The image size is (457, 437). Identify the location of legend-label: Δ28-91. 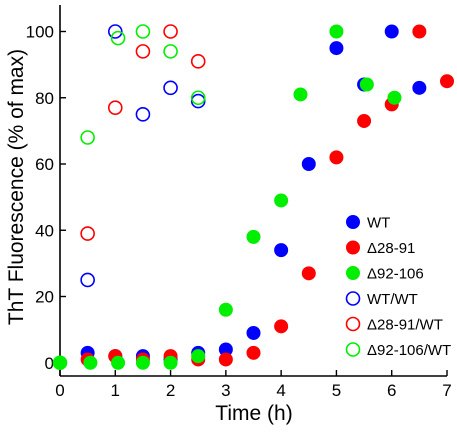
(391, 248).